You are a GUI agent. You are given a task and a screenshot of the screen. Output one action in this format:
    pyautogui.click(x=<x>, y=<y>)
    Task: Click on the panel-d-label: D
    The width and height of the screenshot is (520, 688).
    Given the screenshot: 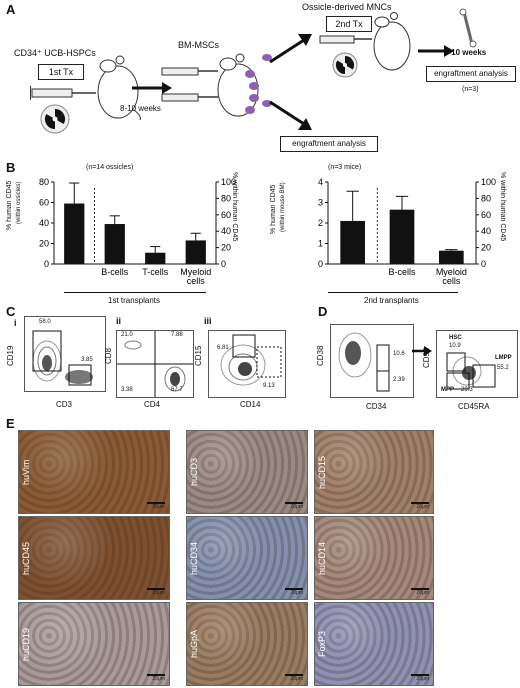 What is the action you would take?
    pyautogui.click(x=323, y=311)
    